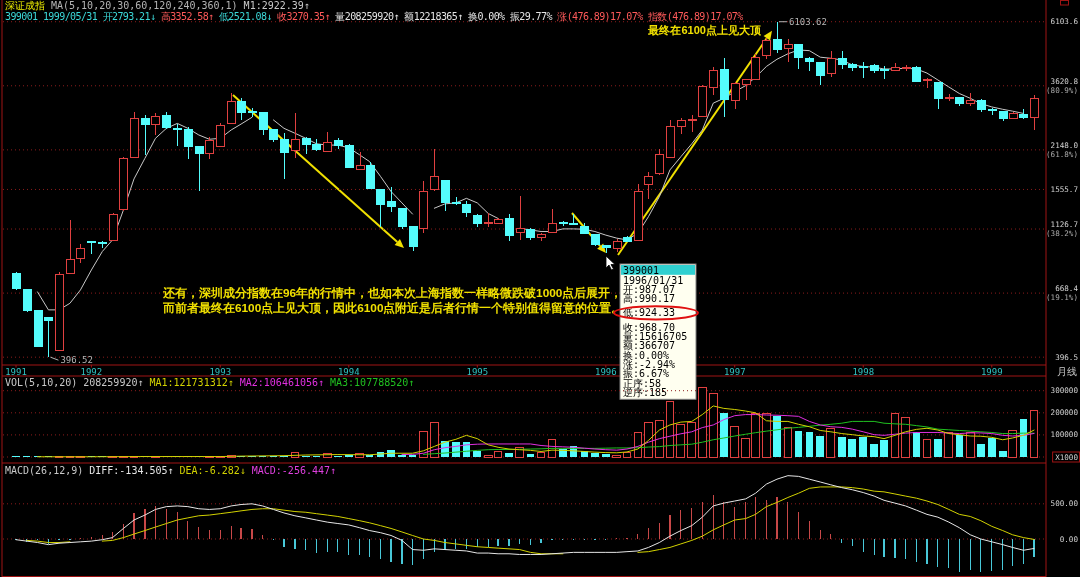 Image resolution: width=1080 pixels, height=577 pixels. What do you see at coordinates (807, 21) in the screenshot?
I see `annotation: 6103.62` at bounding box center [807, 21].